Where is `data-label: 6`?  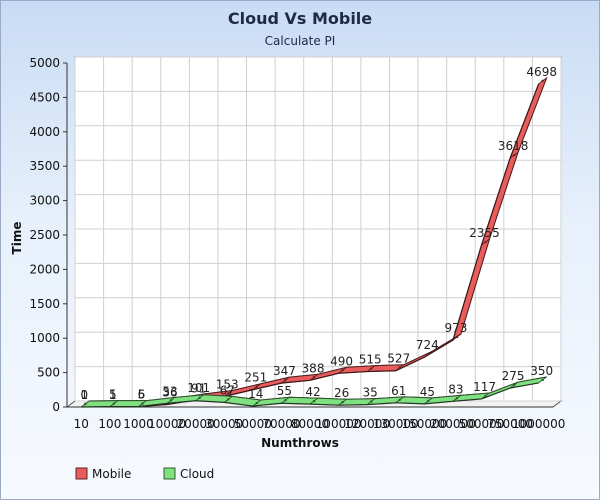 data-label: 6 is located at coordinates (142, 395).